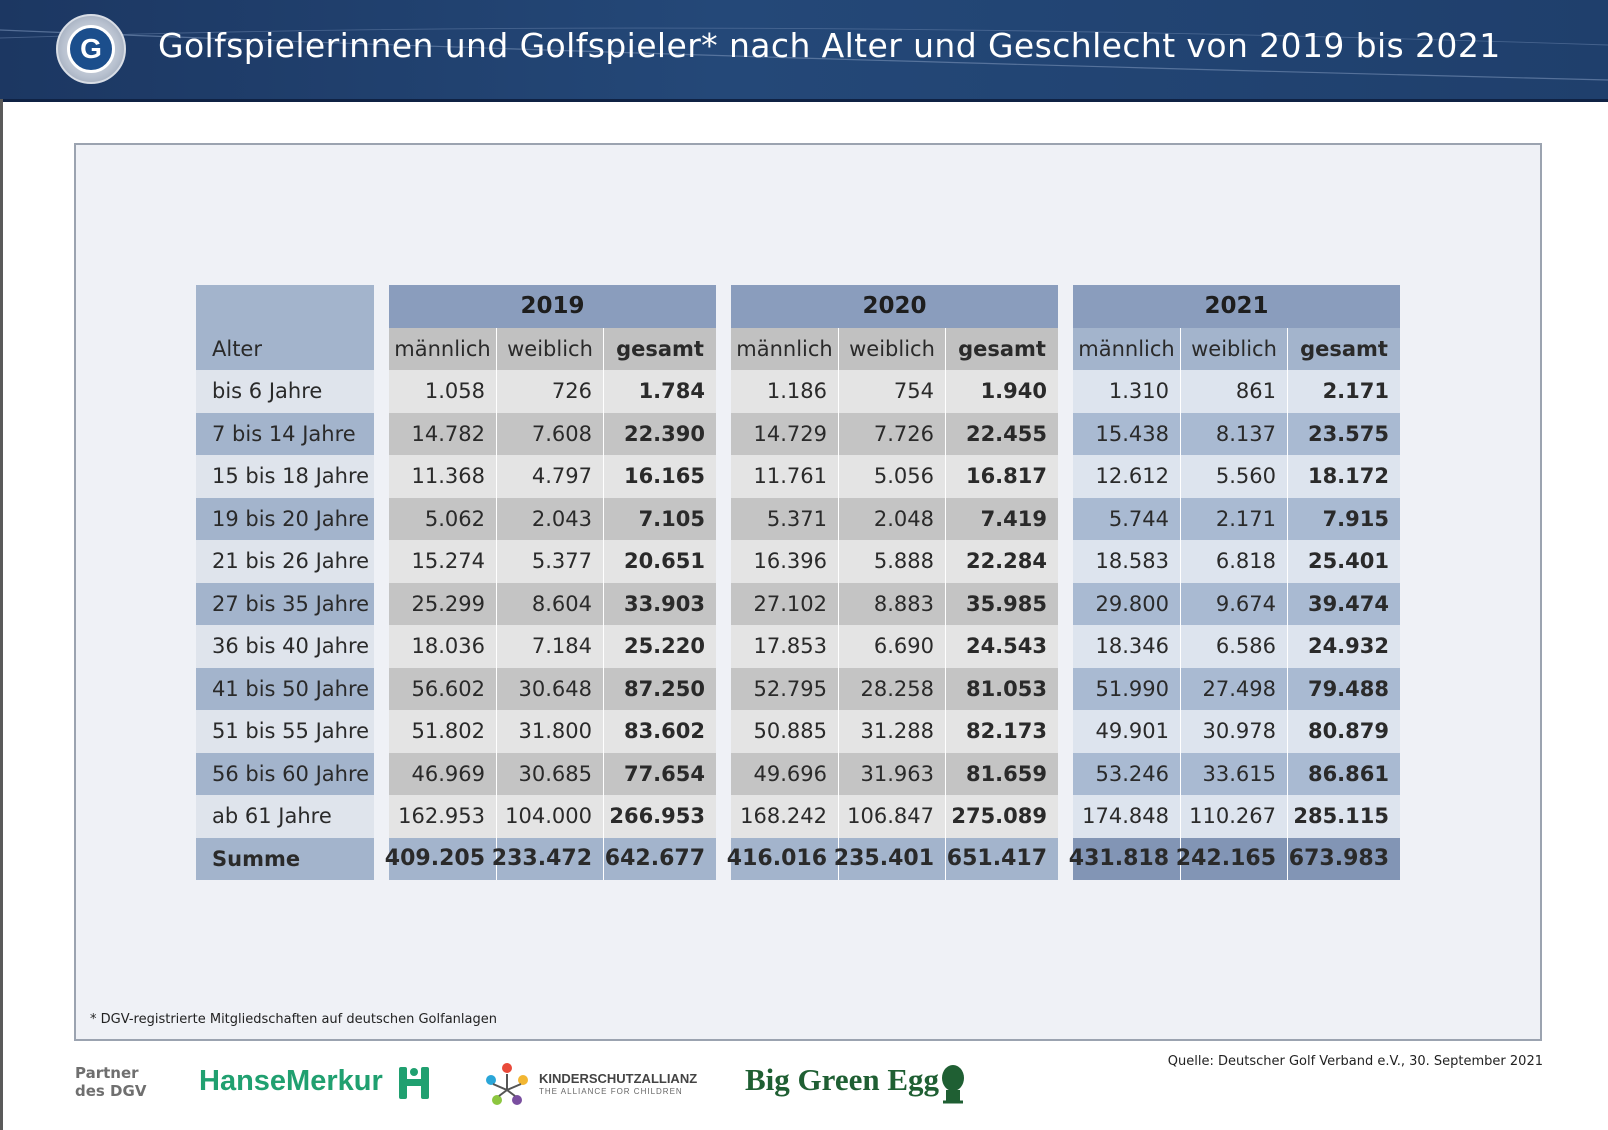  What do you see at coordinates (892, 348) in the screenshot?
I see `subheader-2020-weiblich: weiblich` at bounding box center [892, 348].